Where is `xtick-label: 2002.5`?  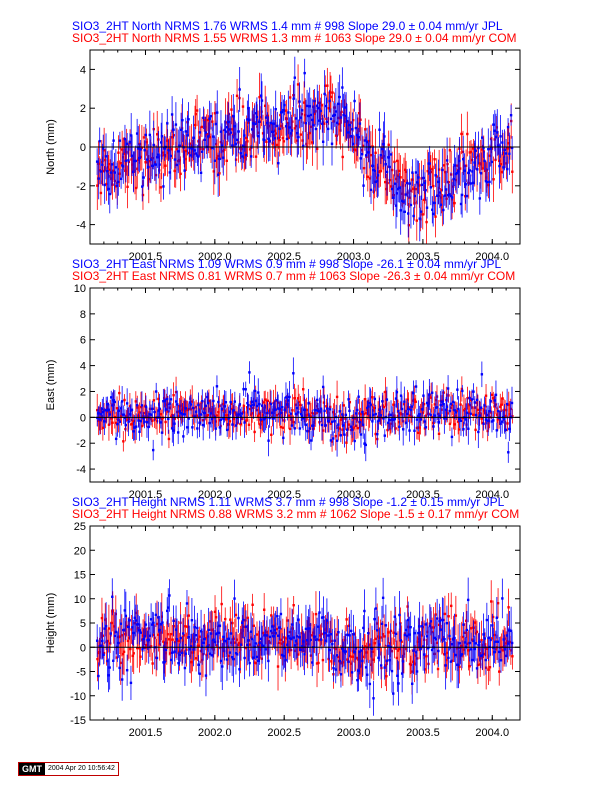
xtick-label: 2002.5 is located at coordinates (284, 733).